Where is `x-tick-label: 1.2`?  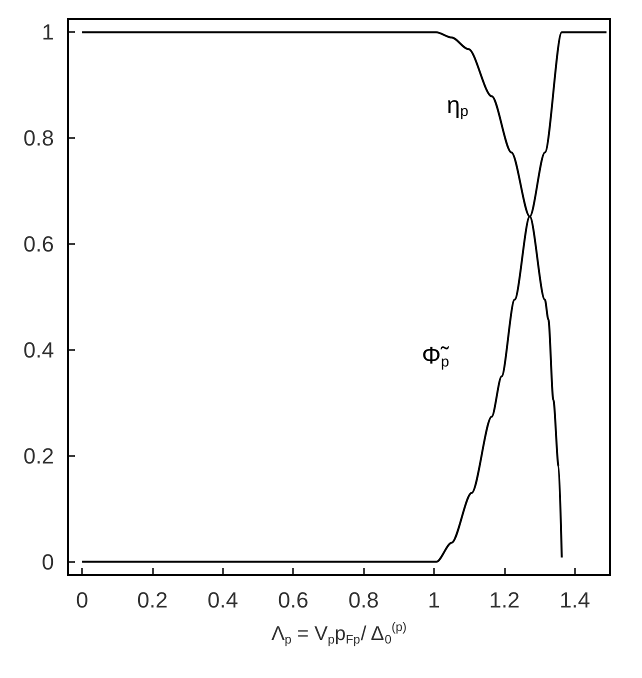 x-tick-label: 1.2 is located at coordinates (504, 600).